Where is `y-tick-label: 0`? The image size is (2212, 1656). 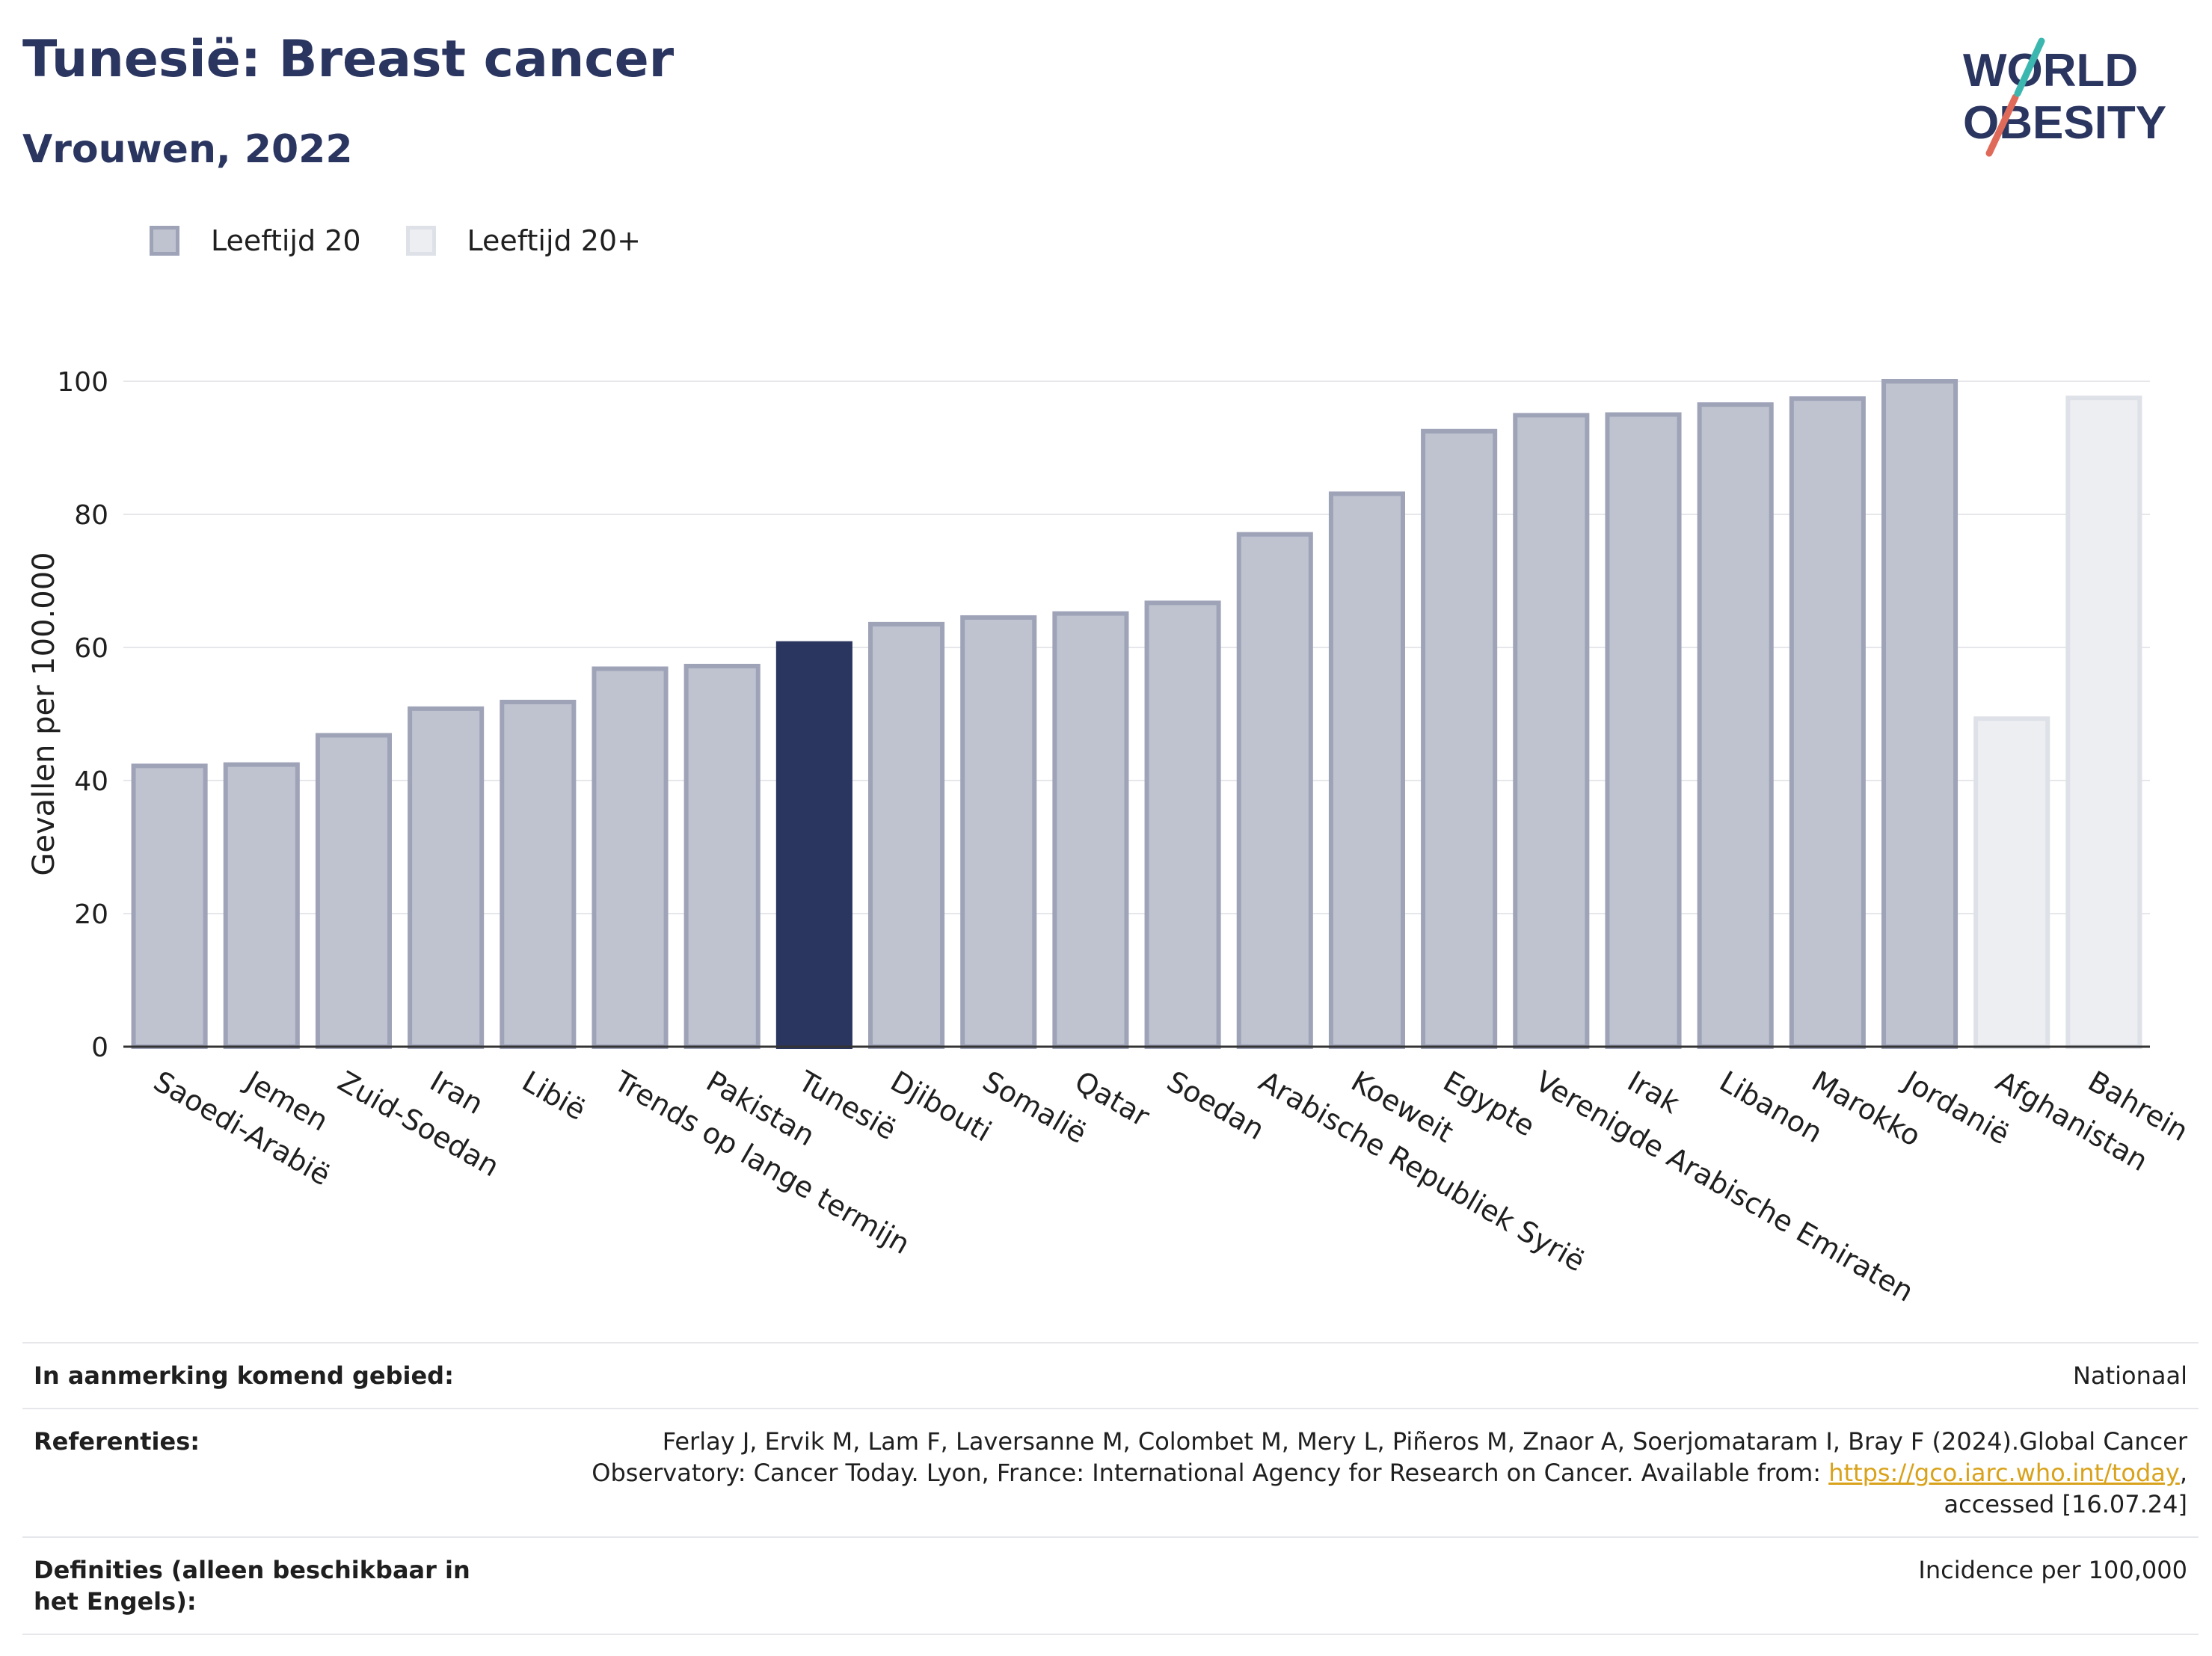 y-tick-label: 0 is located at coordinates (99, 1047).